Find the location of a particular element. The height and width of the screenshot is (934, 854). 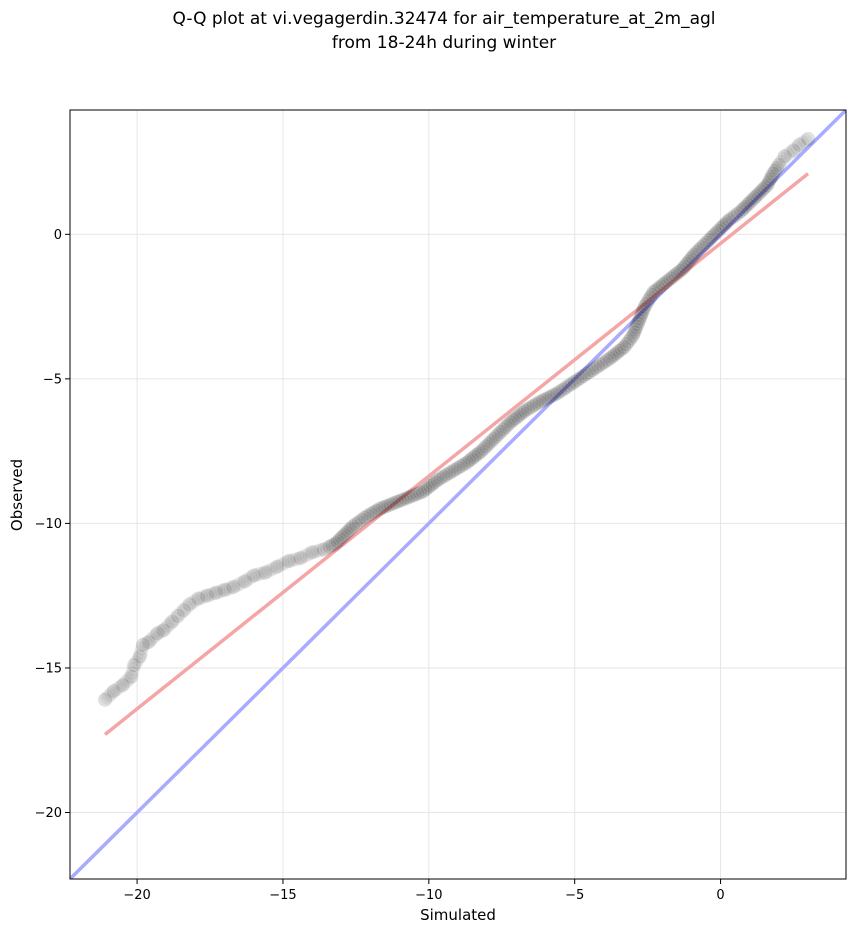

x-tick-label: −10 is located at coordinates (428, 895).